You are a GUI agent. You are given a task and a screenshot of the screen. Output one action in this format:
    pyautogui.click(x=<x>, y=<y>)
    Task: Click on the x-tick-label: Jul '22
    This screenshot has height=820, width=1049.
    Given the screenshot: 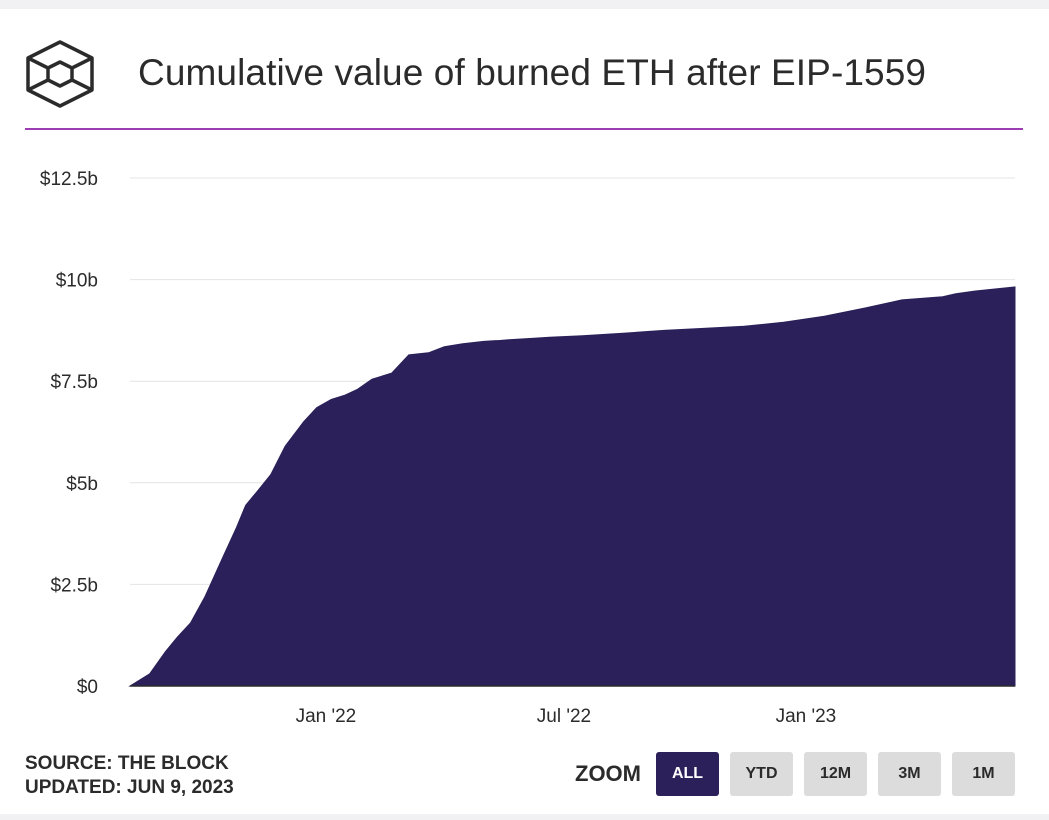 What is the action you would take?
    pyautogui.click(x=564, y=716)
    